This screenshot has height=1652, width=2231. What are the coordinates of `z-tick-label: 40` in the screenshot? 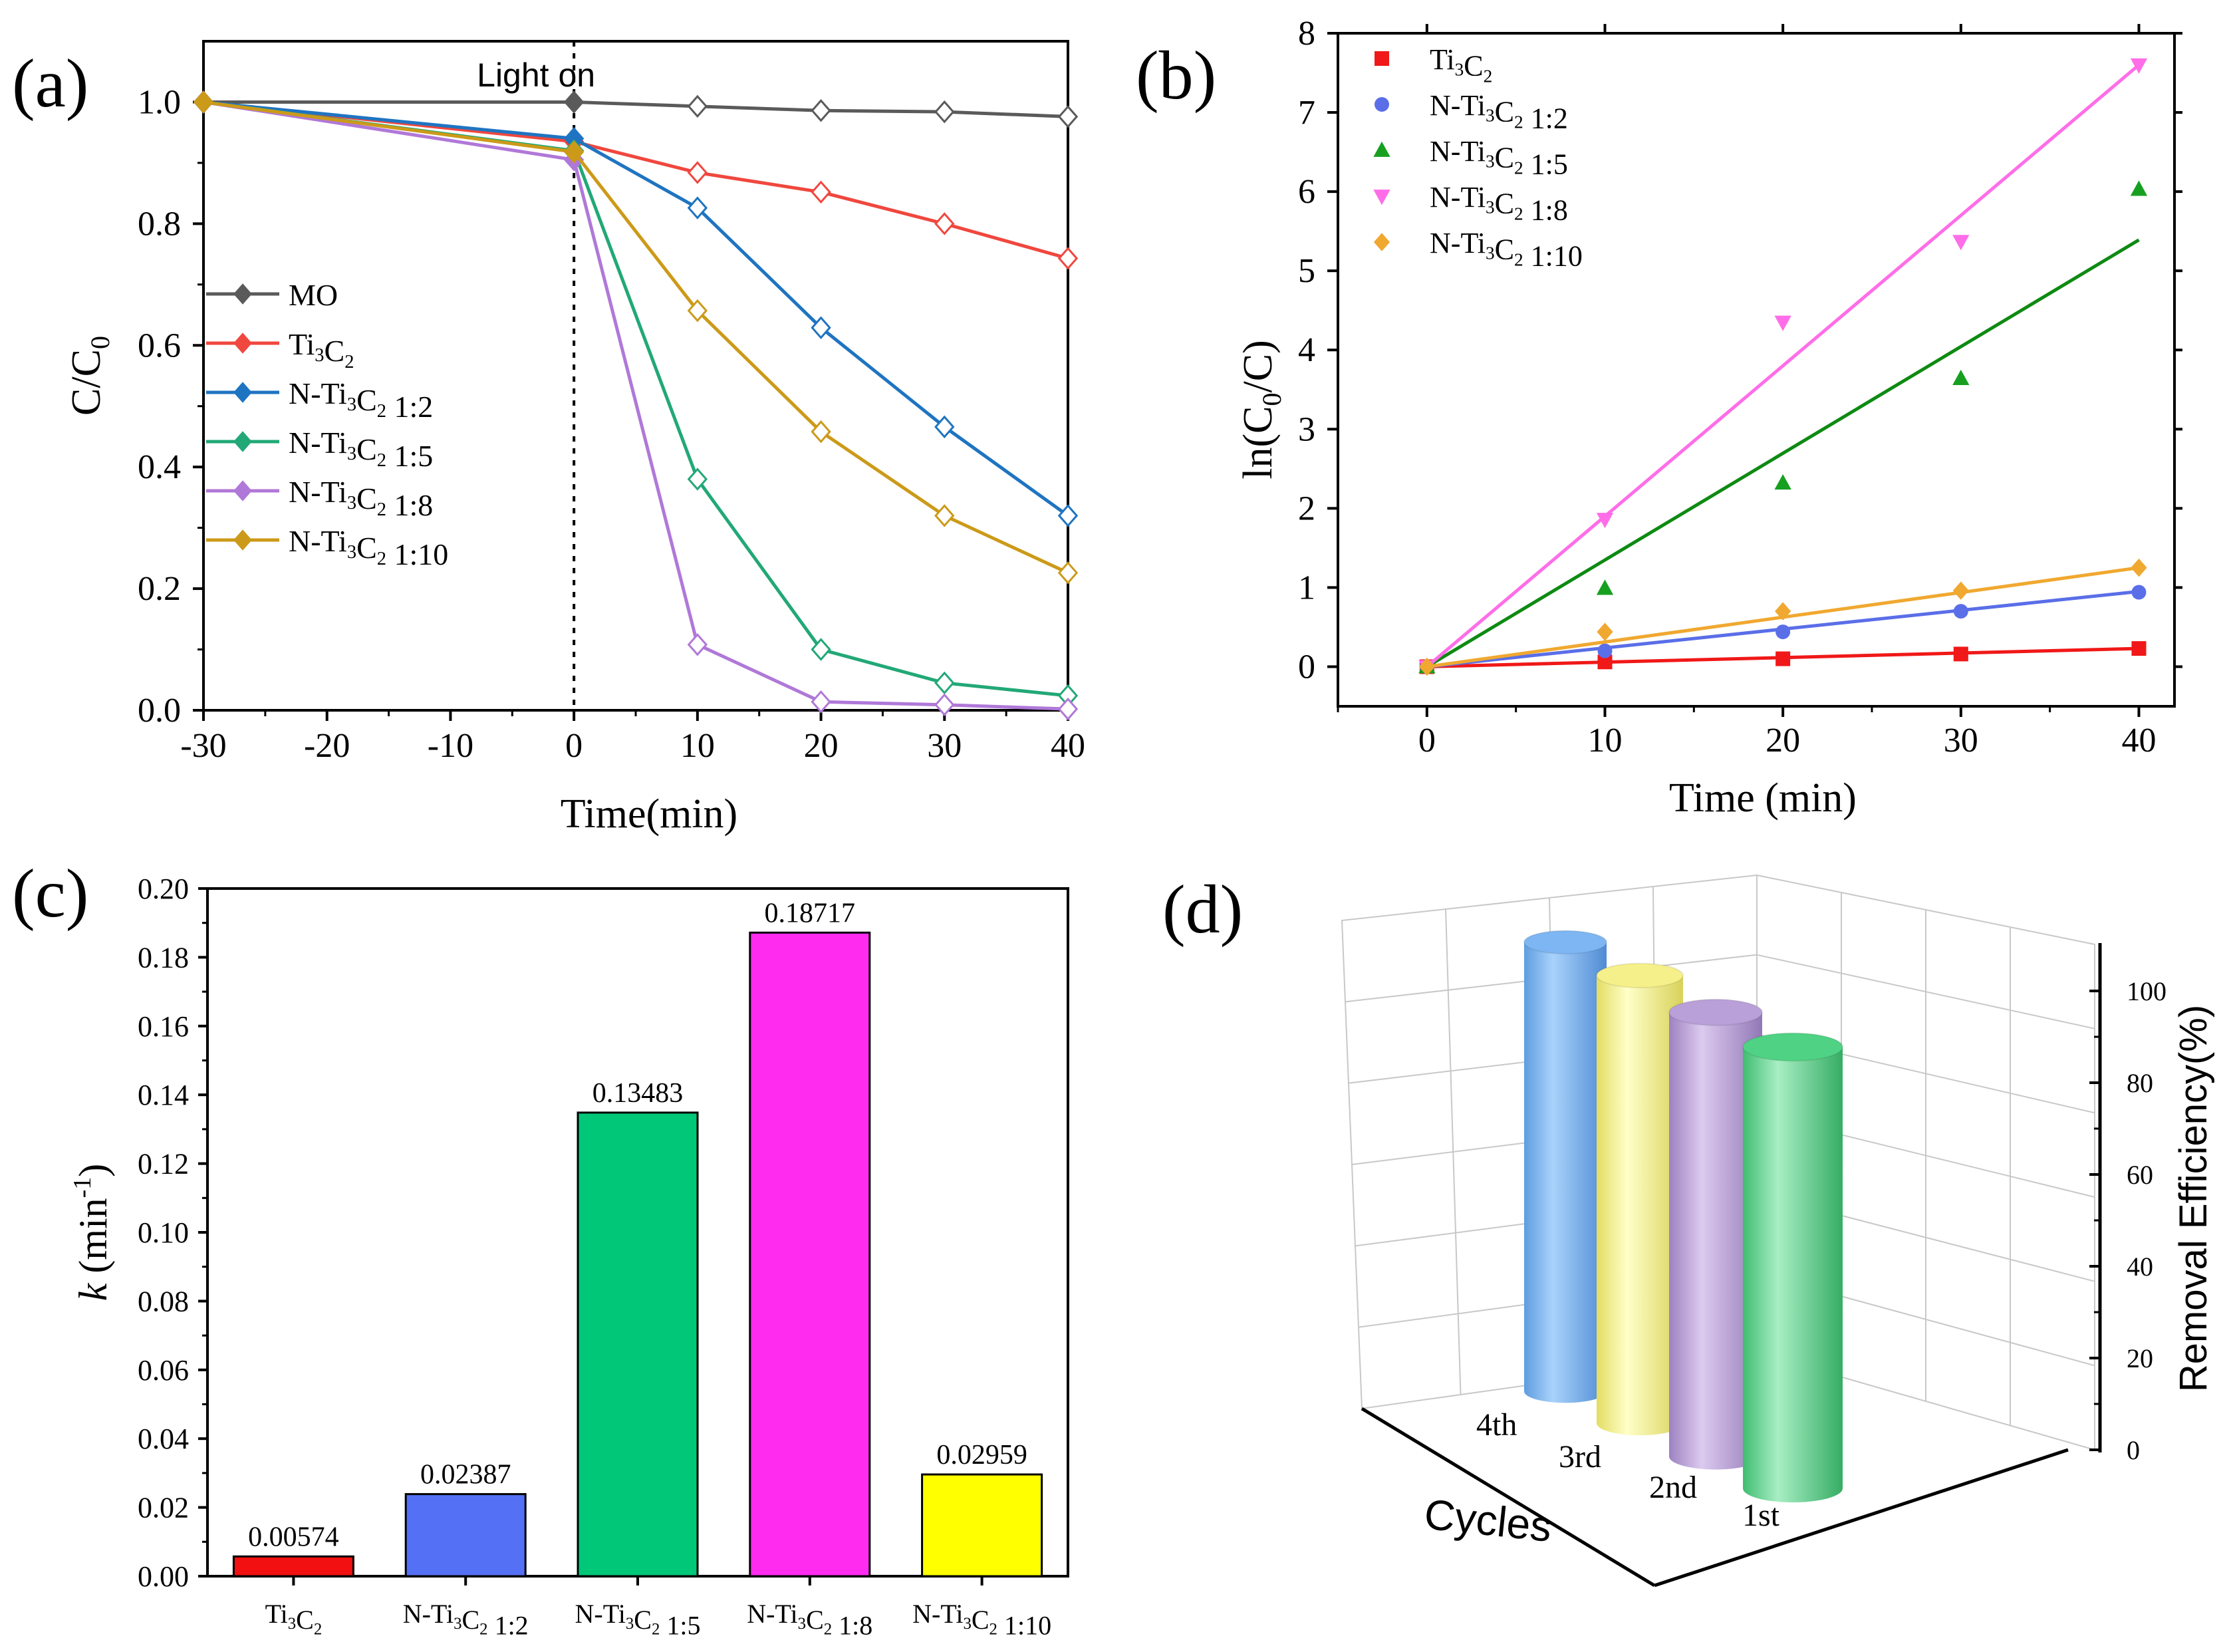 It's located at (2140, 1267).